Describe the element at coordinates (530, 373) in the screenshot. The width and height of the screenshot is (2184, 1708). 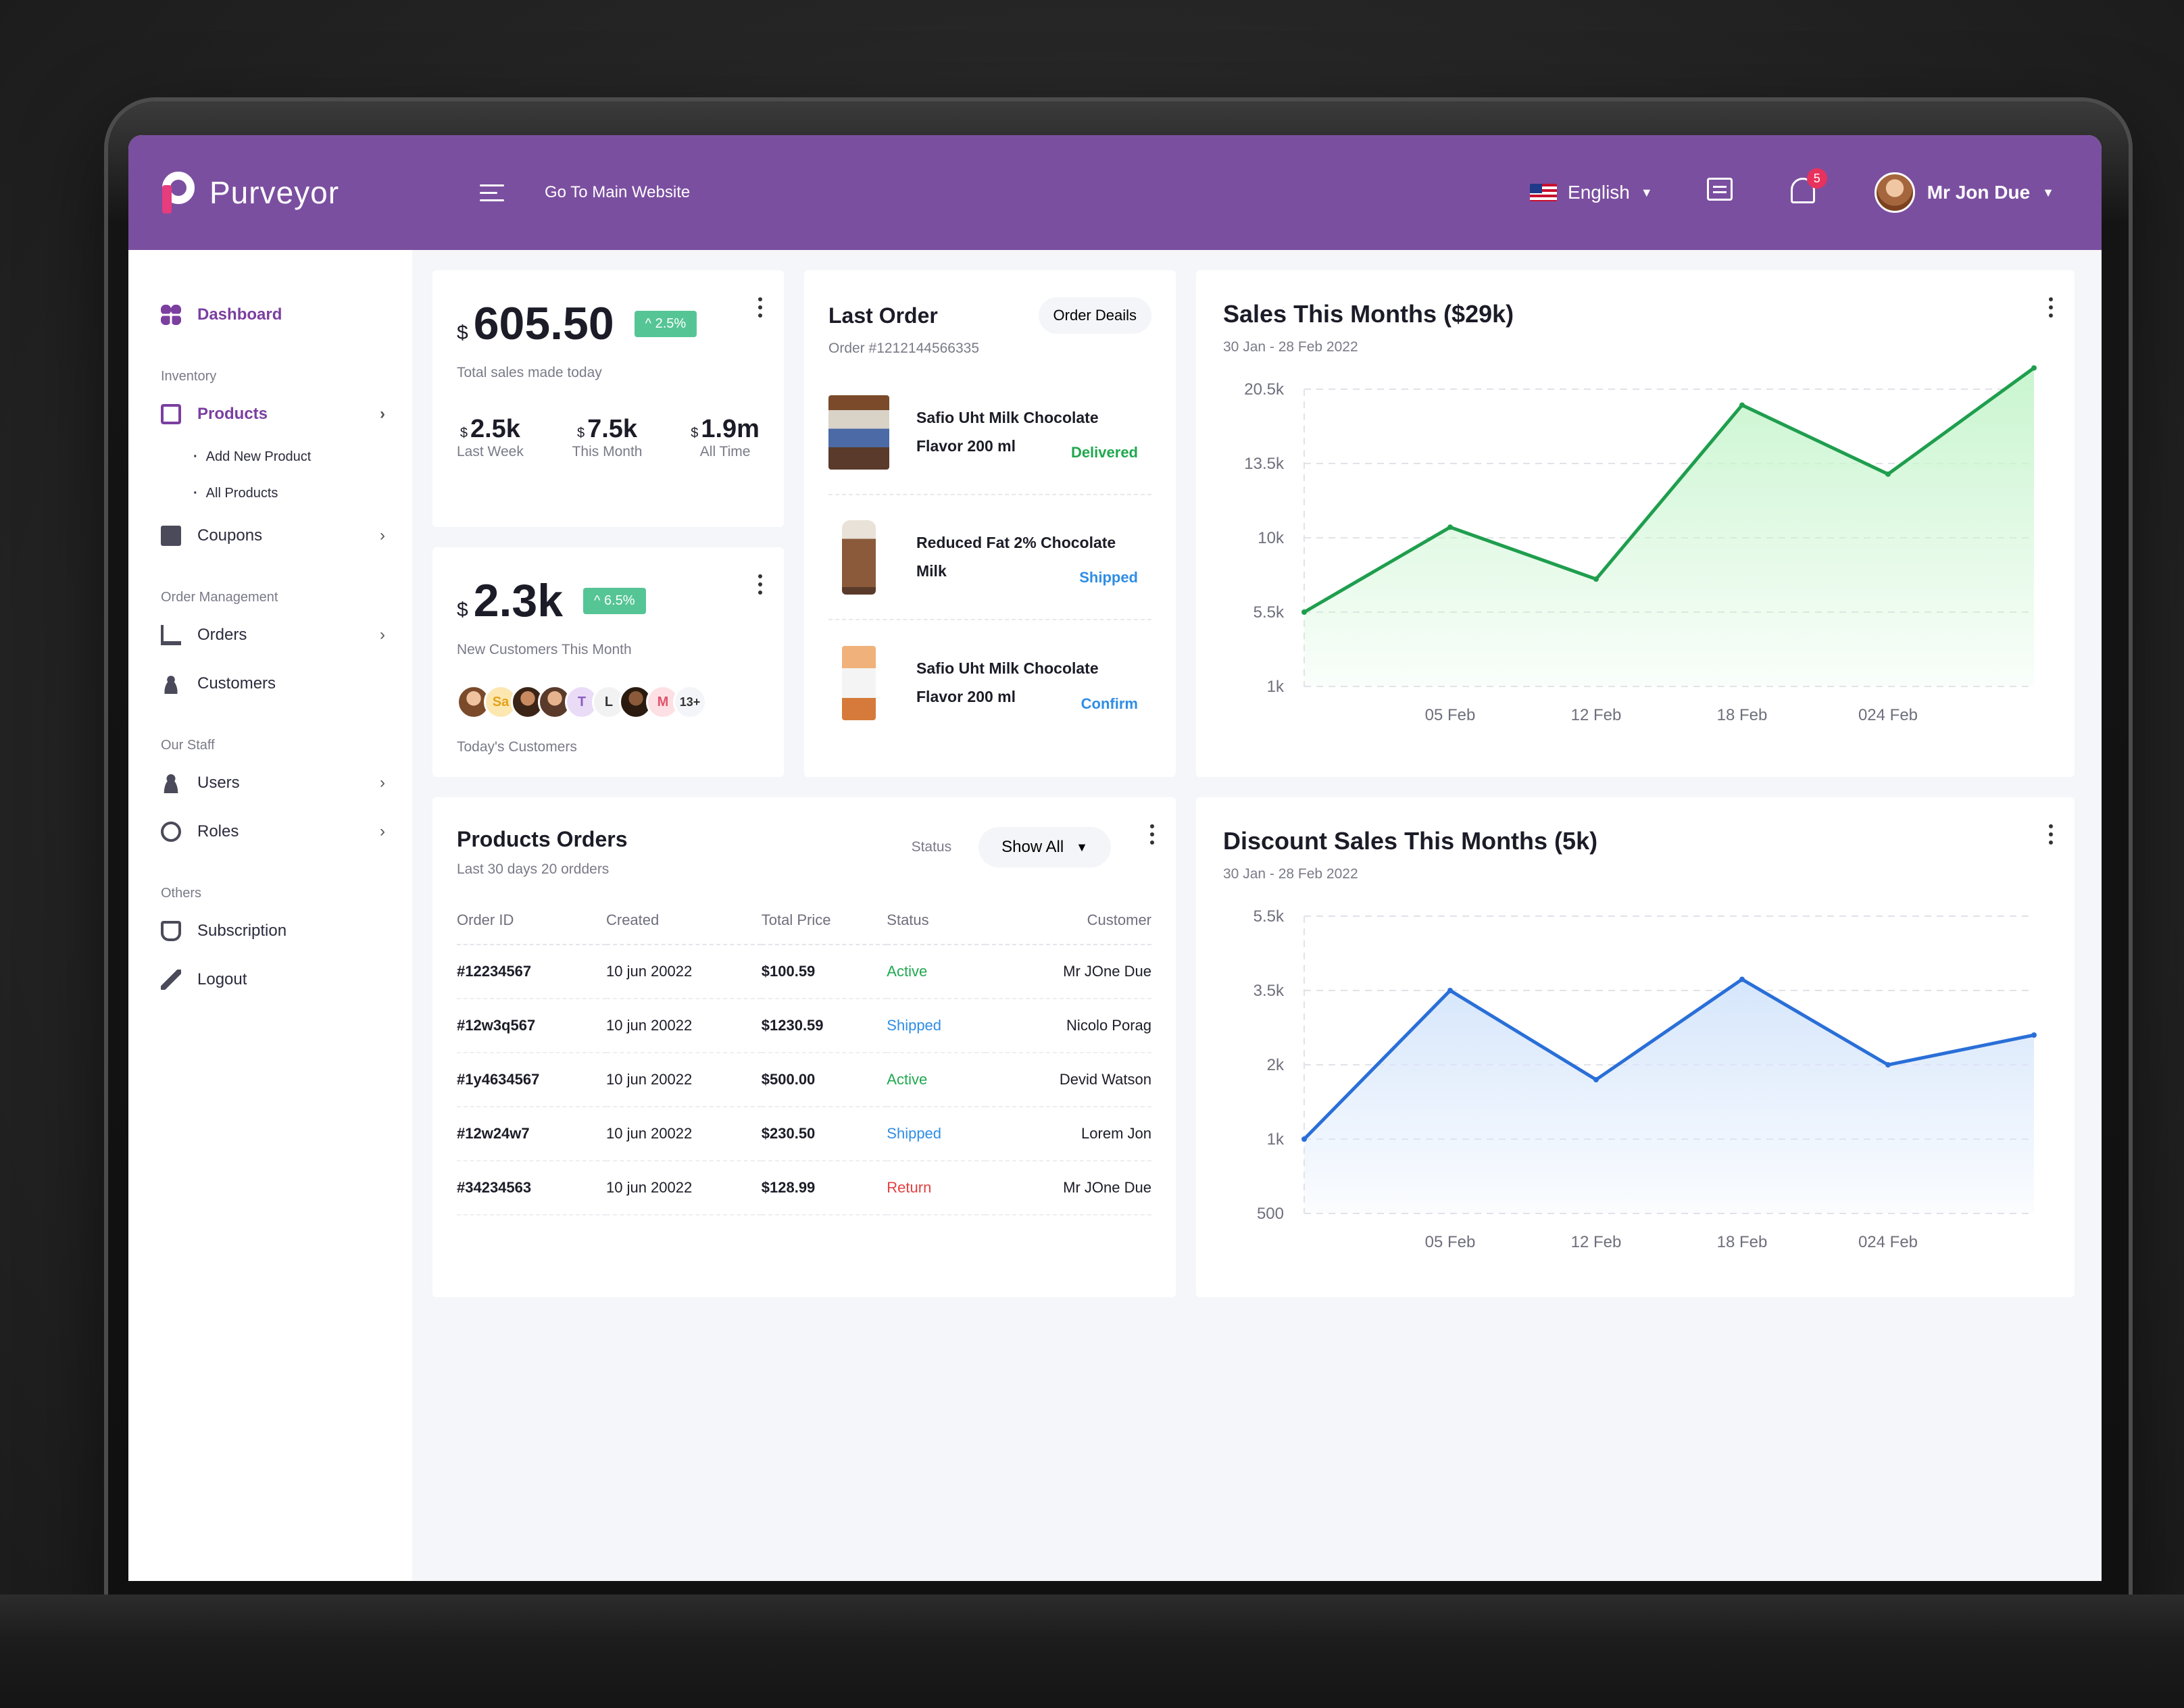
I see `sales-caption: Total sales made today` at that location.